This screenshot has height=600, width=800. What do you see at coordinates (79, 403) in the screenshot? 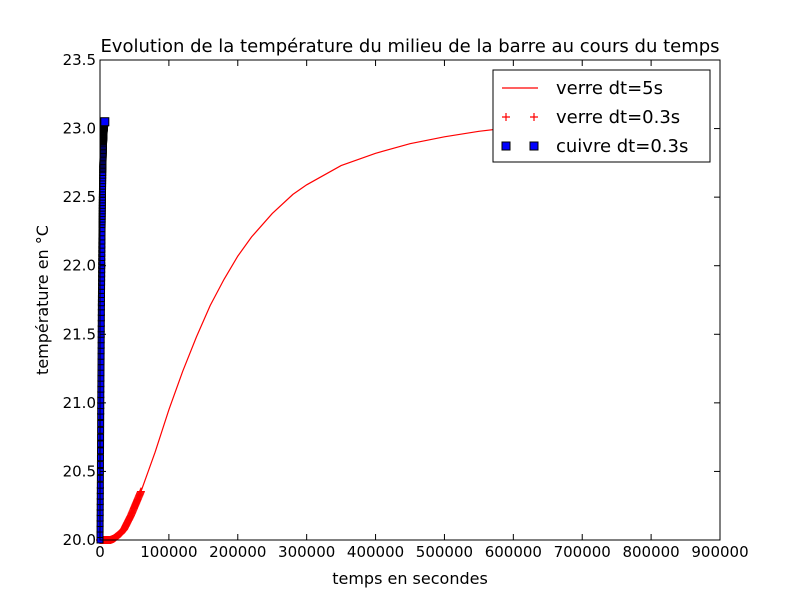
I see `y-tick-label: 21.0` at bounding box center [79, 403].